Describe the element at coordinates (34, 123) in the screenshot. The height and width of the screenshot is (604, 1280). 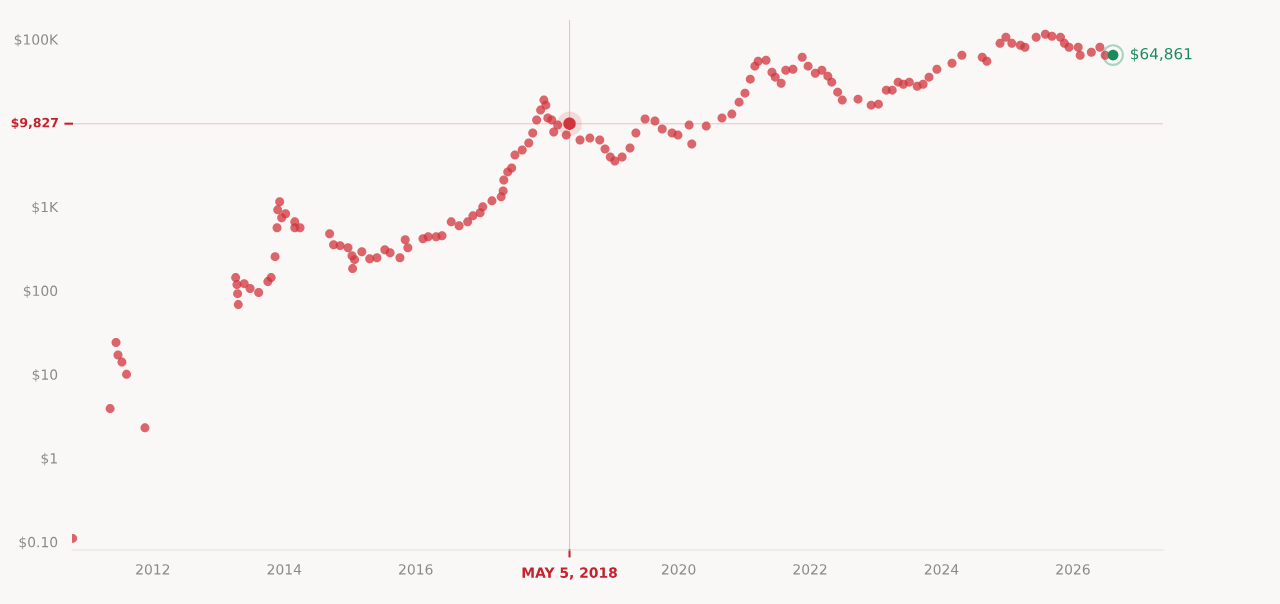
I see `ref-line-label: $9,827` at that location.